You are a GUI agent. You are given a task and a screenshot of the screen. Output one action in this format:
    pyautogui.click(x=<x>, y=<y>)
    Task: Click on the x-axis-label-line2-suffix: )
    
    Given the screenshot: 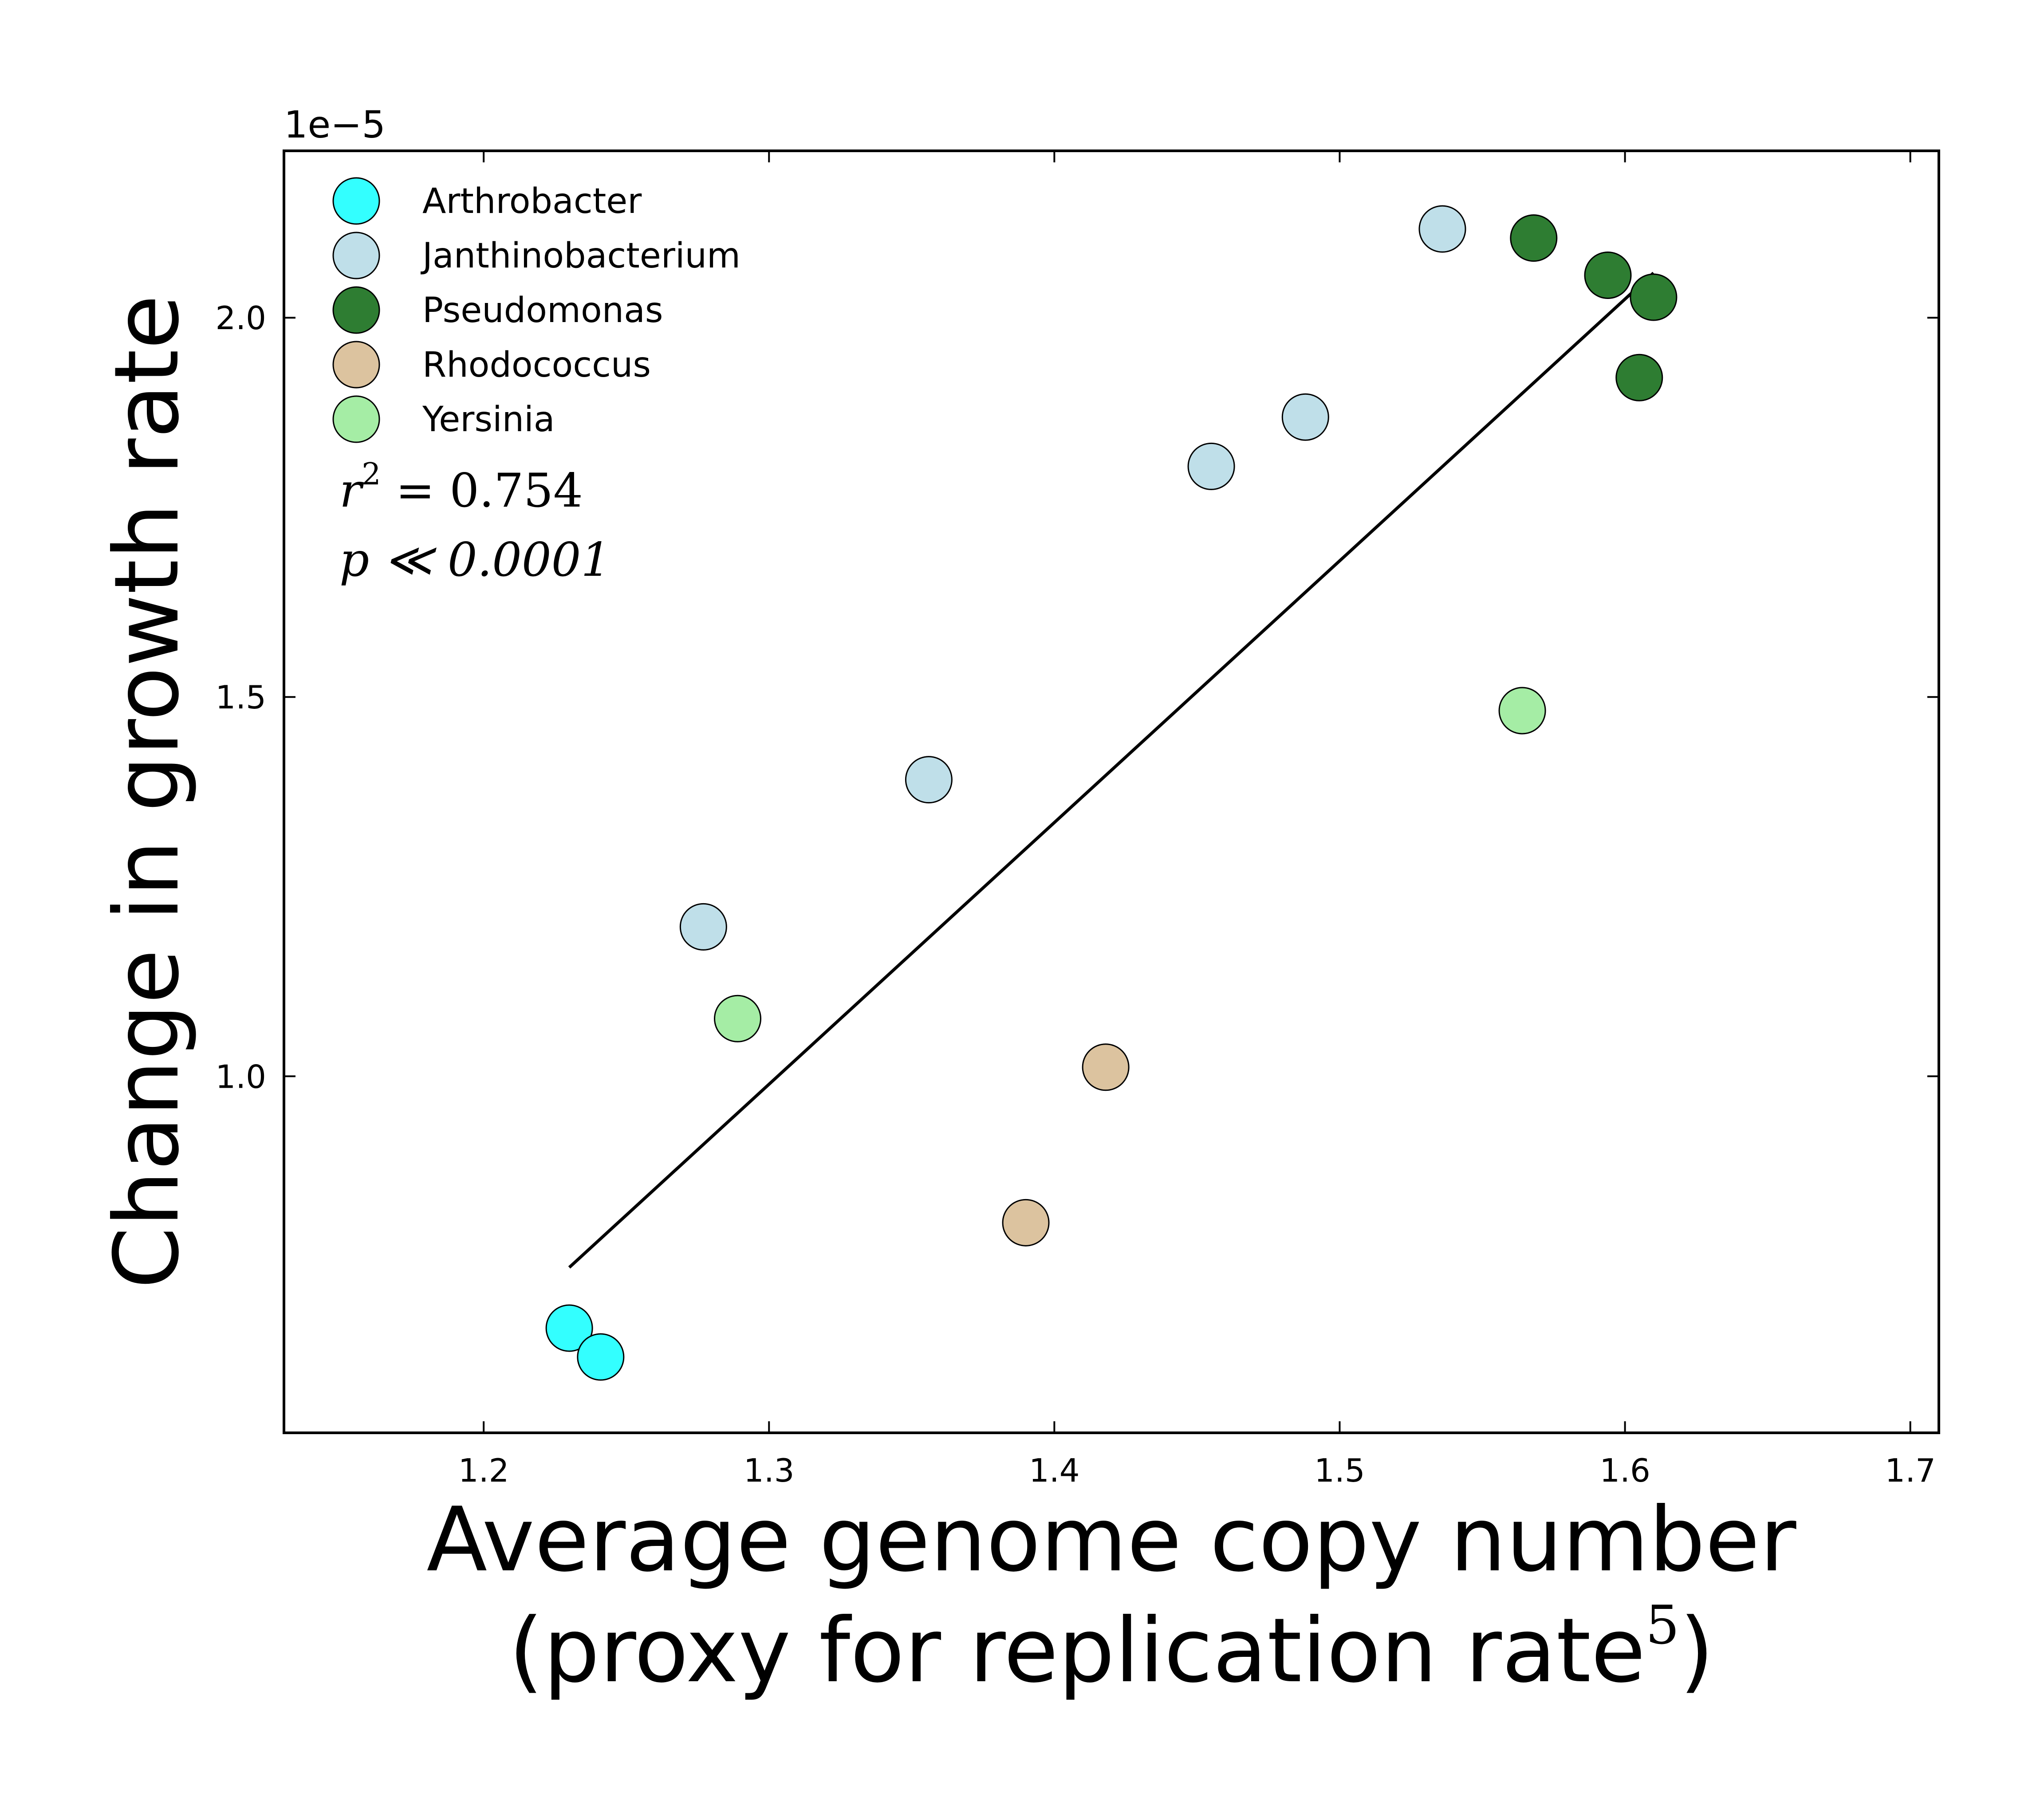 What is the action you would take?
    pyautogui.click(x=1696, y=1651)
    